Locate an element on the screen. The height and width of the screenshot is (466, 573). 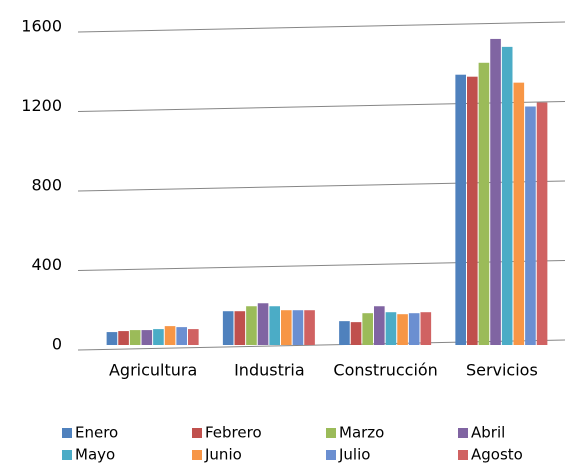
y-tick-label: 0 is located at coordinates (57, 344).